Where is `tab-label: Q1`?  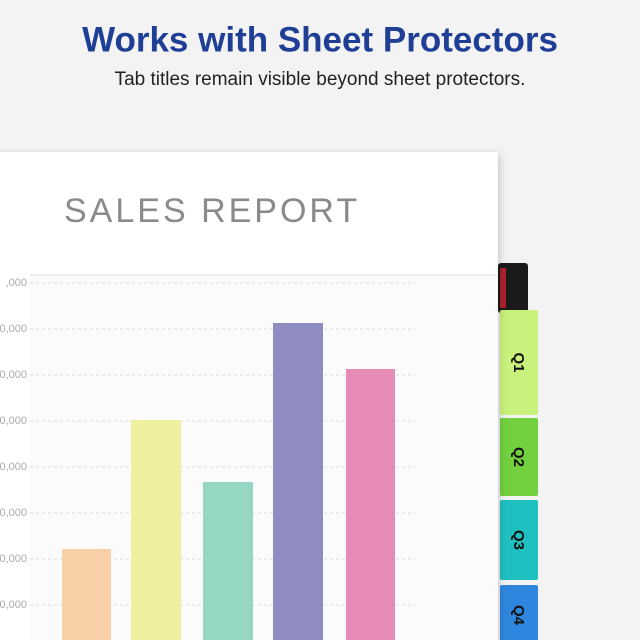
tab-label: Q1 is located at coordinates (518, 362).